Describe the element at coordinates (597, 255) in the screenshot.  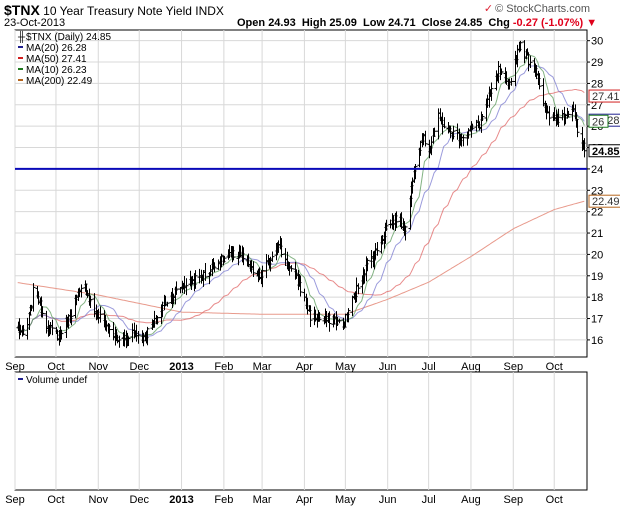
I see `y-tick-label: 20` at that location.